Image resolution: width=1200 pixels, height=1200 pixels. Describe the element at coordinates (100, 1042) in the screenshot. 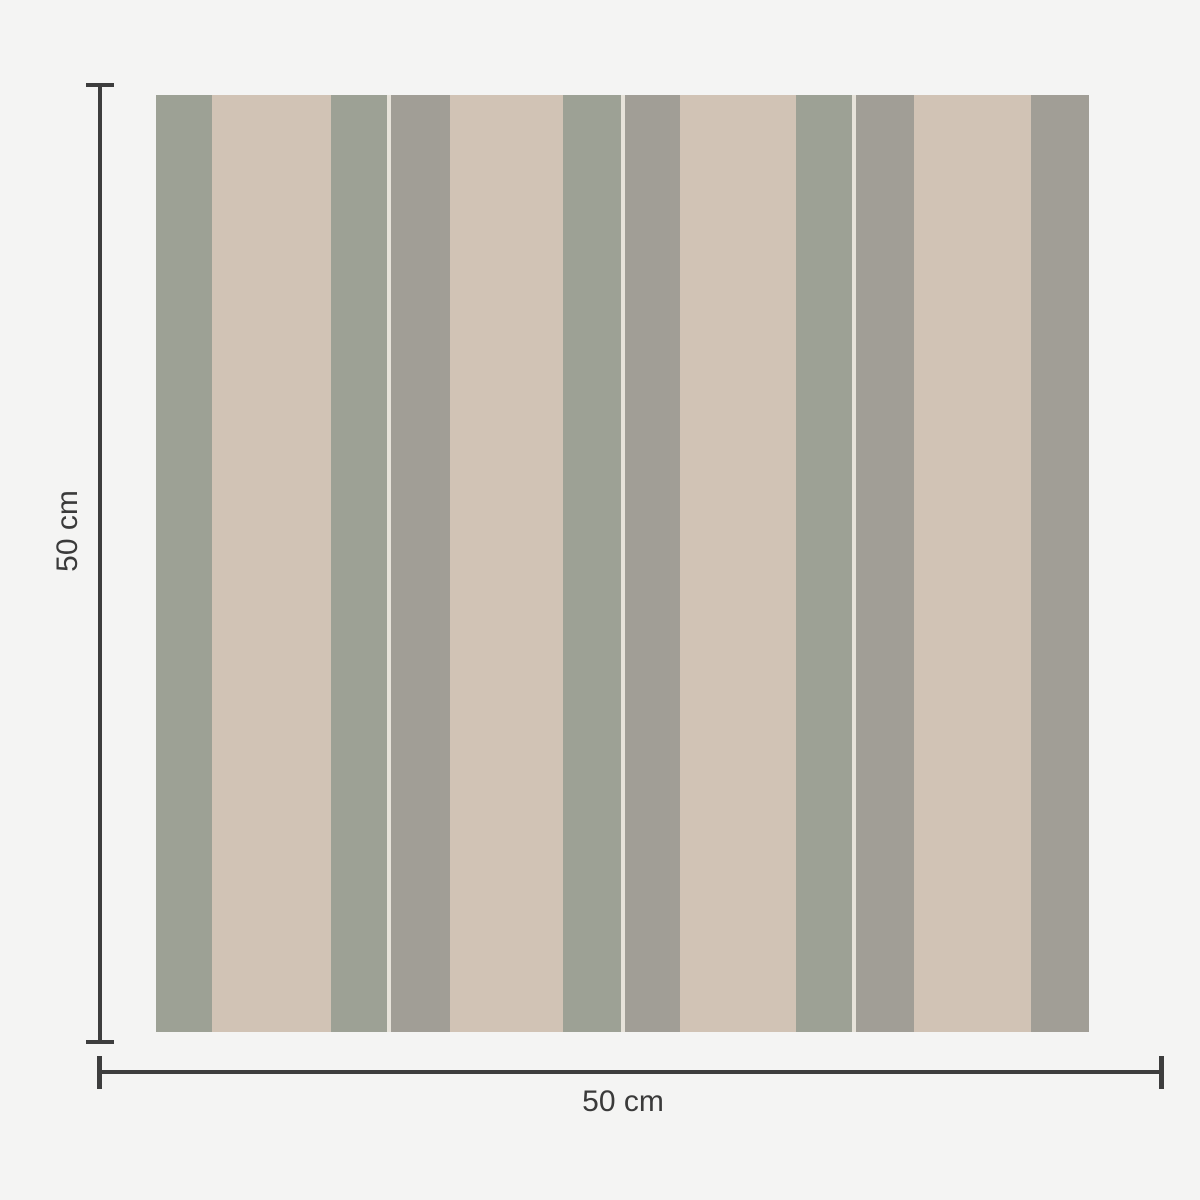

I see `vertical-dimension-cap-bottom` at that location.